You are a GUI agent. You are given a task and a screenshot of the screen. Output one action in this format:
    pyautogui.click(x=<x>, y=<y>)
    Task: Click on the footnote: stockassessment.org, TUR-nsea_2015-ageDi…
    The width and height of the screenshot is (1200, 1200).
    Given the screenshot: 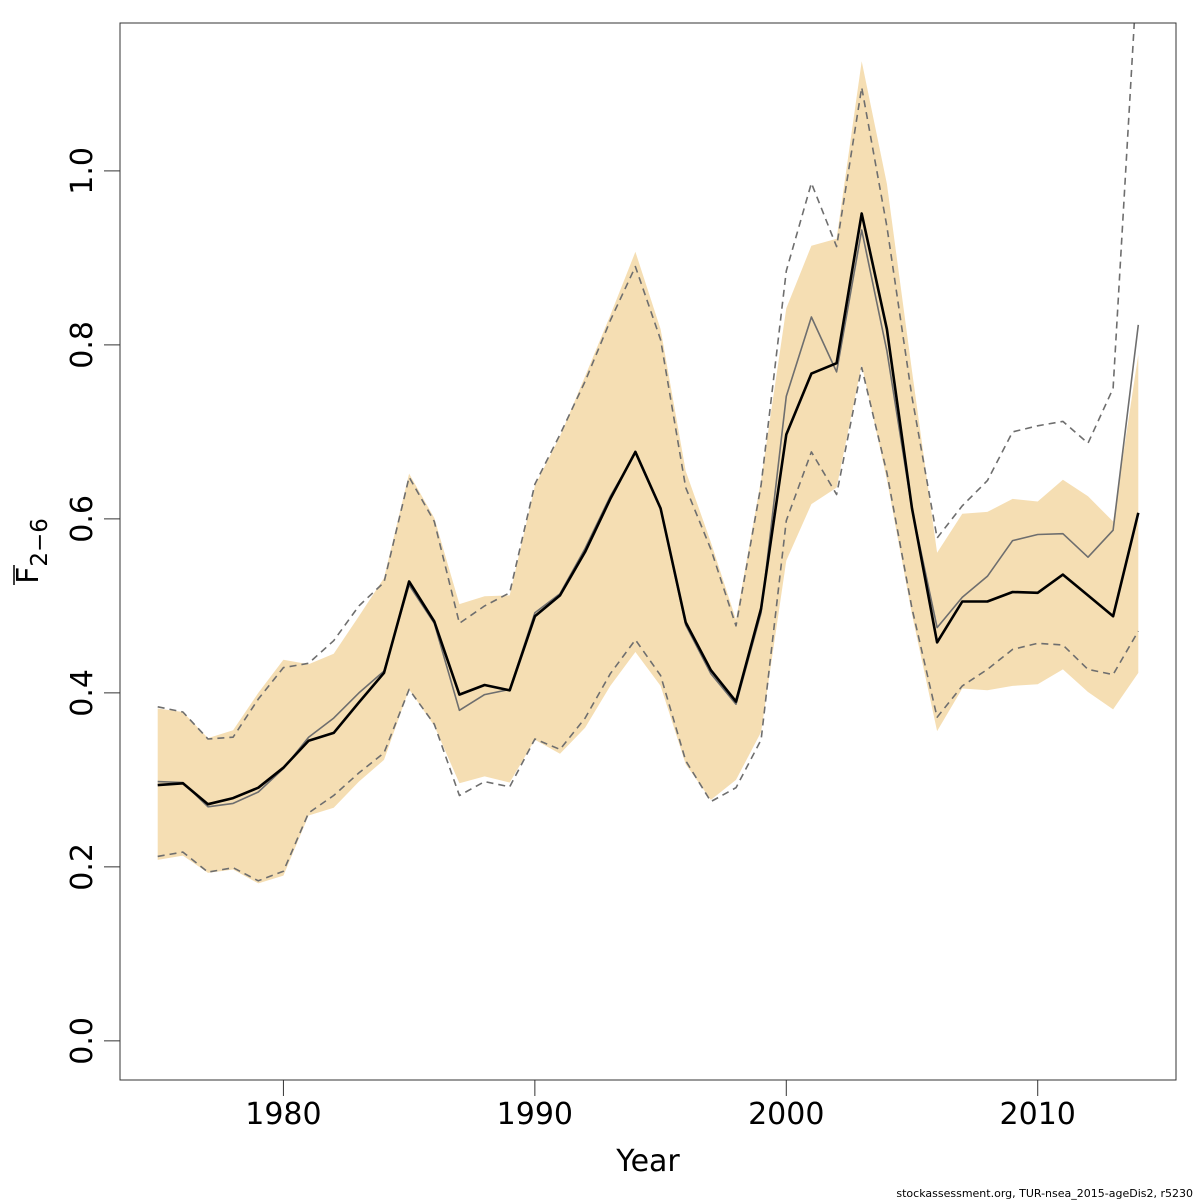 What is the action you would take?
    pyautogui.click(x=1044, y=1193)
    